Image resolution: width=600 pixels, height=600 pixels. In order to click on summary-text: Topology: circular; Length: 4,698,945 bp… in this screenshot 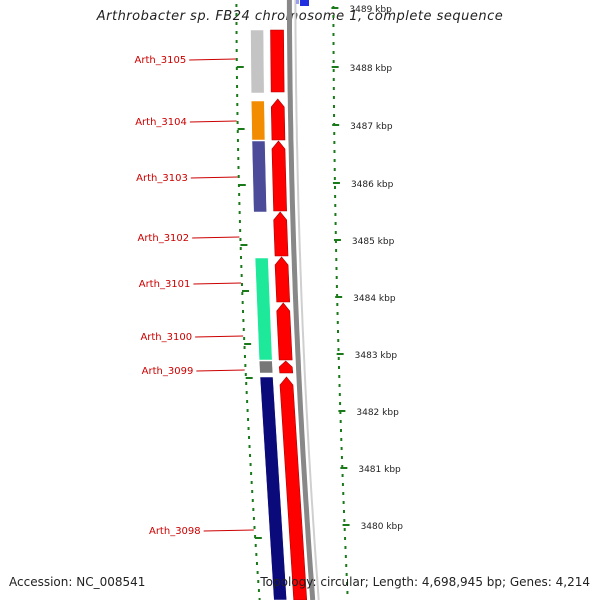, I will do `click(425, 582)`.